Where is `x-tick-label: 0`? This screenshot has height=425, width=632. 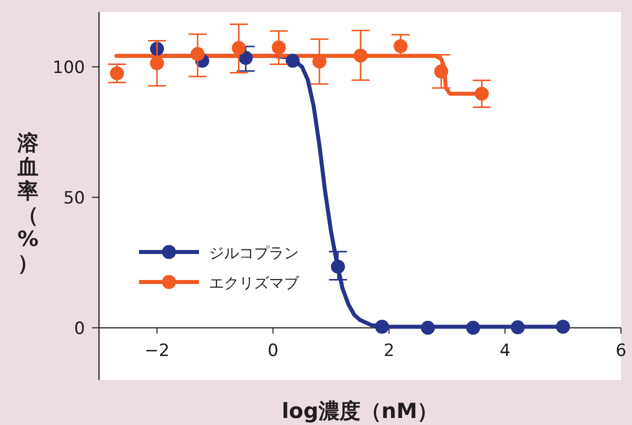
x-tick-label: 0 is located at coordinates (273, 350).